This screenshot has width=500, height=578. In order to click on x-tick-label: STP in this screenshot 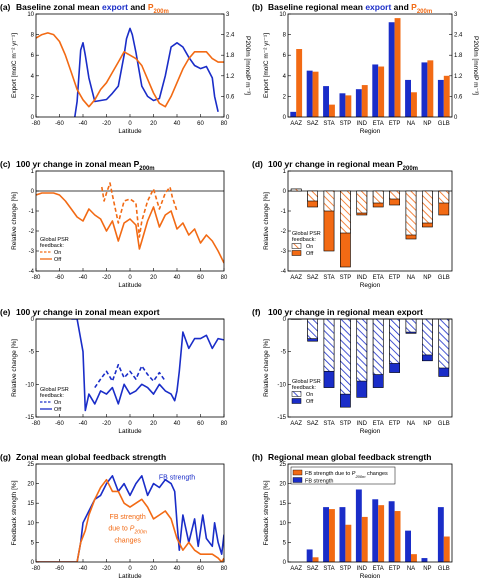, I will do `click(346, 424)`.